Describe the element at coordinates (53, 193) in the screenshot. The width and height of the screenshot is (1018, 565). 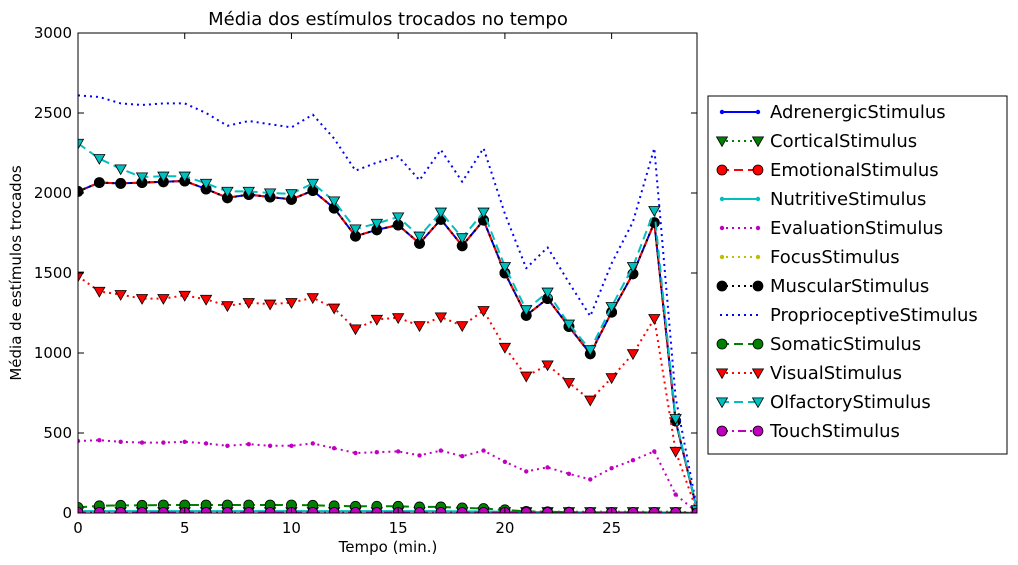
I see `y-tick-label: 2000` at that location.